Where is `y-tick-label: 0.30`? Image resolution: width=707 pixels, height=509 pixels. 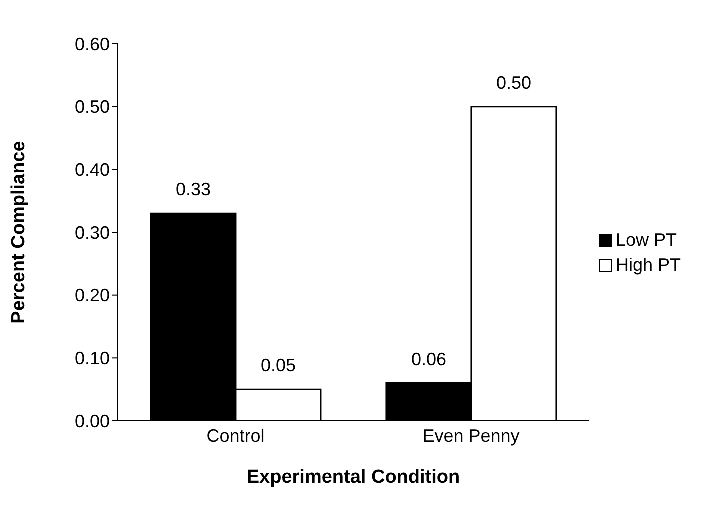
y-tick-label: 0.30 is located at coordinates (92, 232).